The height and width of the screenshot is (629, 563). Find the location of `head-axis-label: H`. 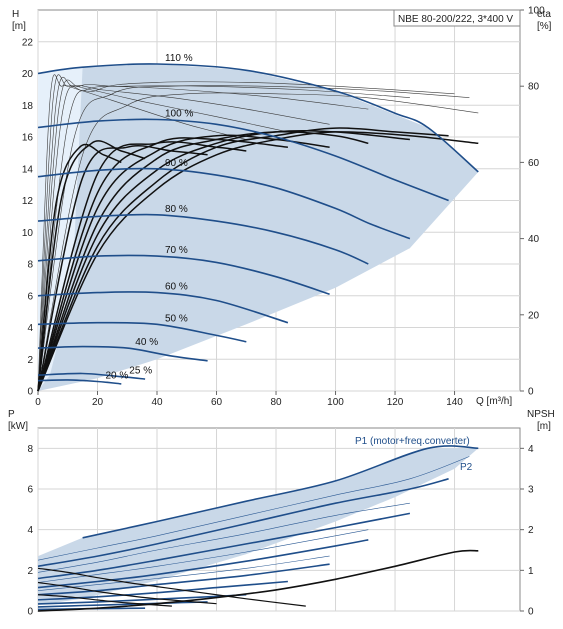

head-axis-label: H is located at coordinates (15, 14).